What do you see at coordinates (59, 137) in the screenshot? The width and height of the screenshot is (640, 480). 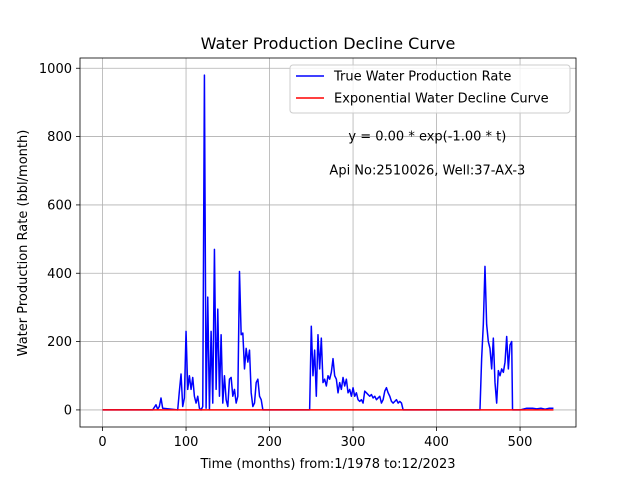 I see `y-tick-label: 800` at bounding box center [59, 137].